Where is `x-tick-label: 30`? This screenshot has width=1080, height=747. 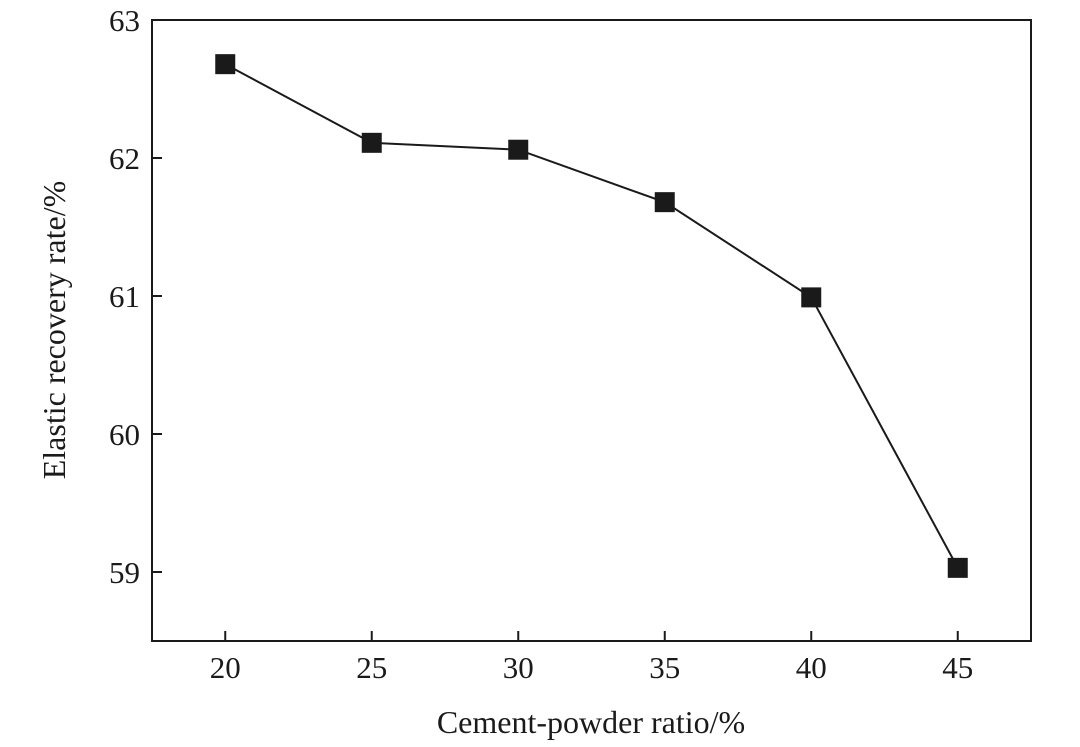
x-tick-label: 30 is located at coordinates (518, 667).